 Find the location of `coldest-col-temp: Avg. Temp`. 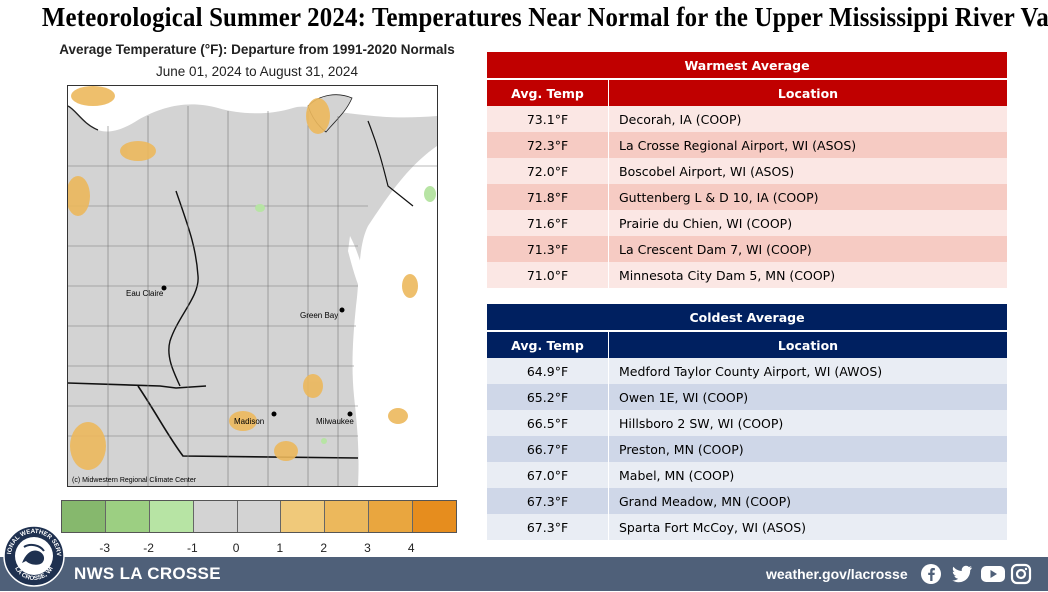

coldest-col-temp: Avg. Temp is located at coordinates (548, 344).